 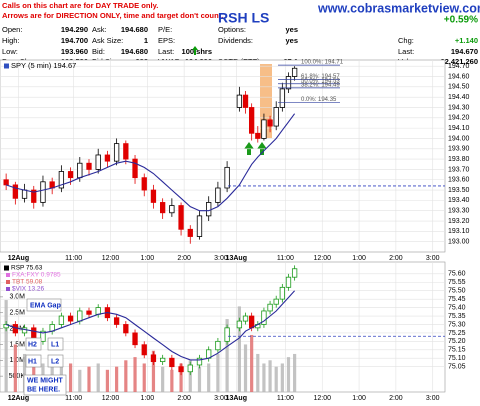 I want to click on legend-label: $VIX 13.26, so click(x=28, y=289).